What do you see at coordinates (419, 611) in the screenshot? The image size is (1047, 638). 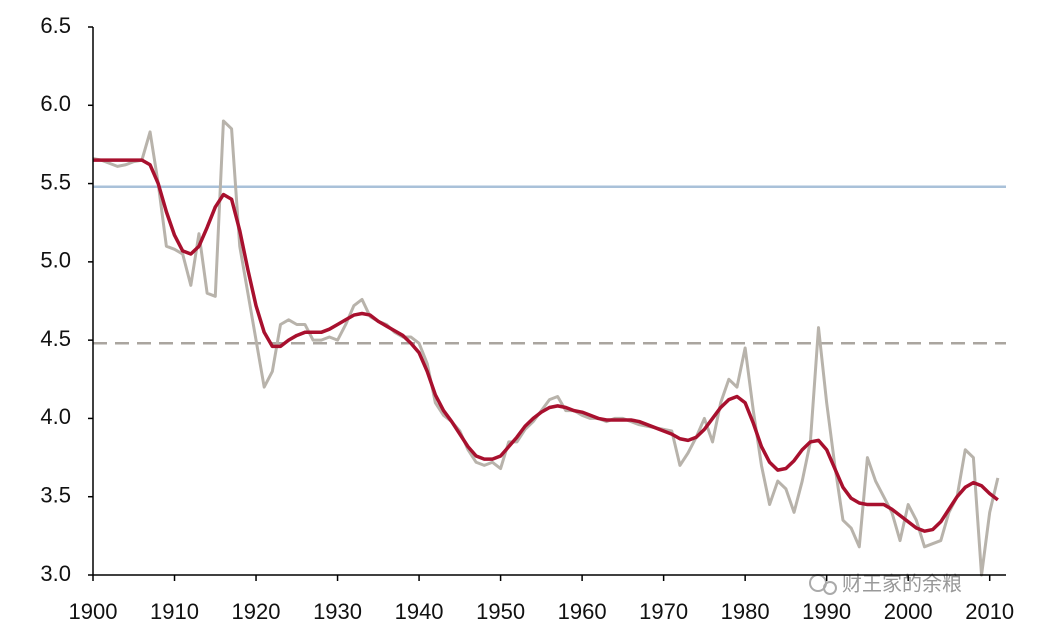 I see `x-tick-label: 1940` at bounding box center [419, 611].